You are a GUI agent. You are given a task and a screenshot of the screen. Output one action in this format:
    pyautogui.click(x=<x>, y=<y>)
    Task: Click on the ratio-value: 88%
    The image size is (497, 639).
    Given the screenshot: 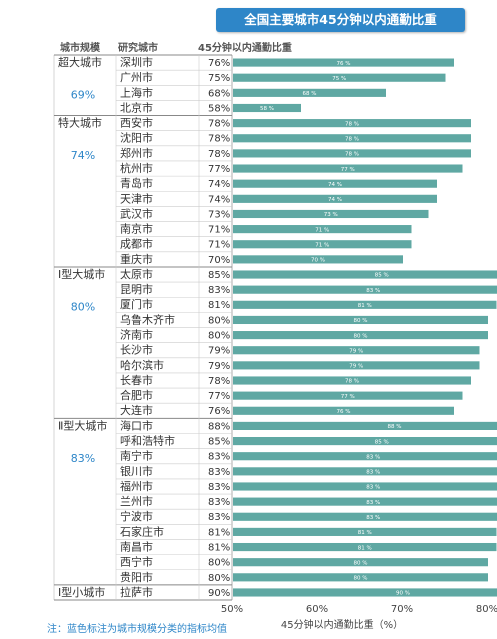 What is the action you would take?
    pyautogui.click(x=219, y=426)
    